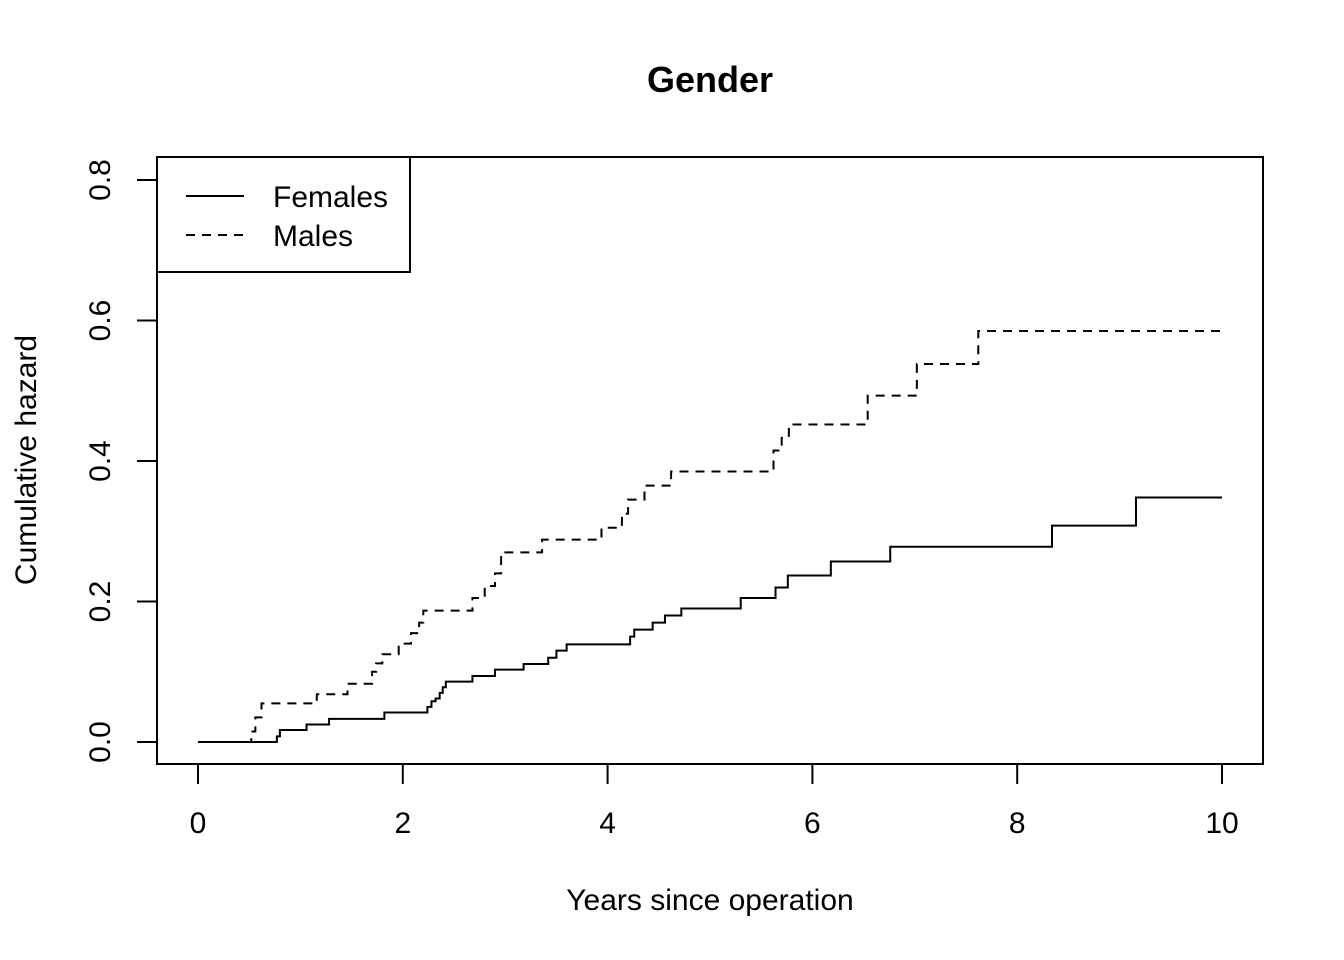  I want to click on x-axis-label: Years since operation, so click(709, 900).